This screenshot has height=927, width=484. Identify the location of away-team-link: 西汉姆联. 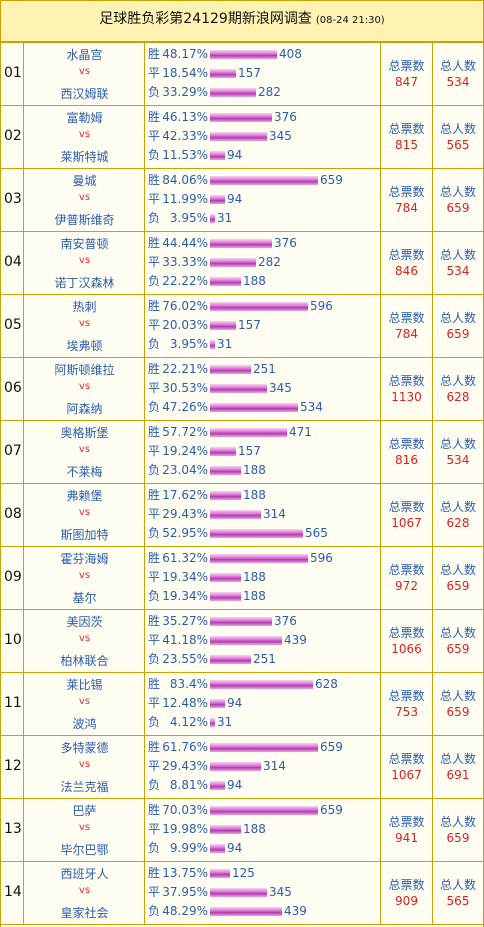
(84, 94).